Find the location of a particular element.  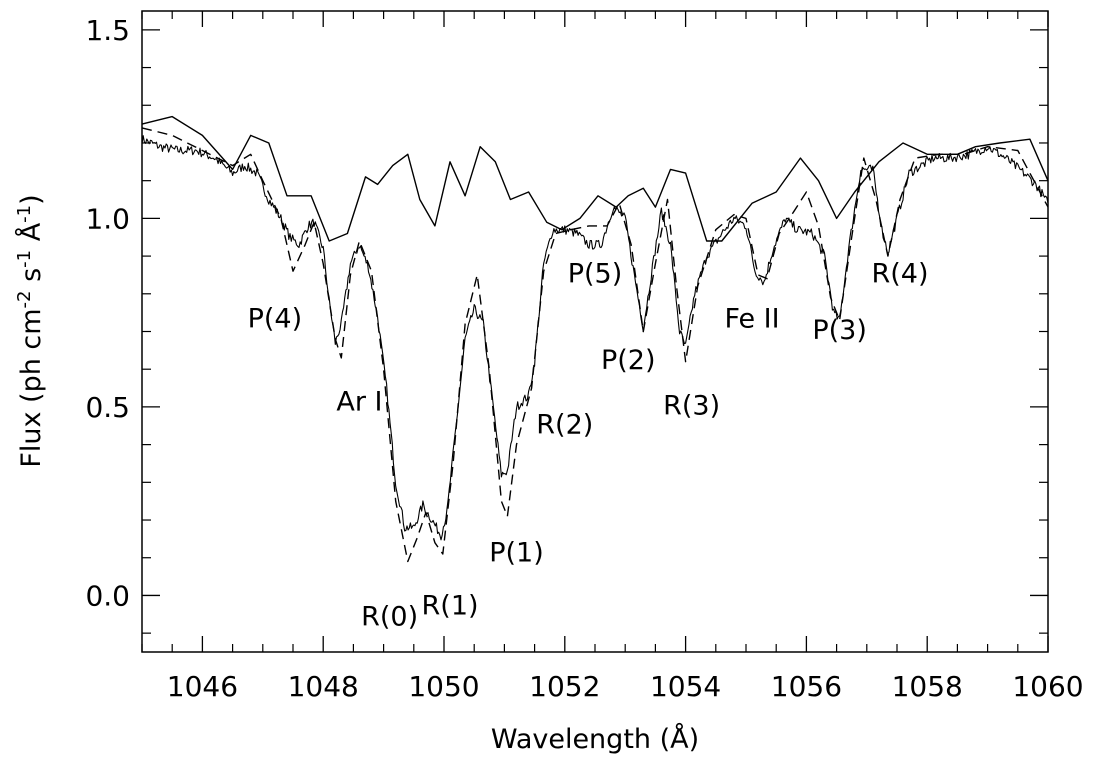

annotation-label: Fe II is located at coordinates (751, 319).